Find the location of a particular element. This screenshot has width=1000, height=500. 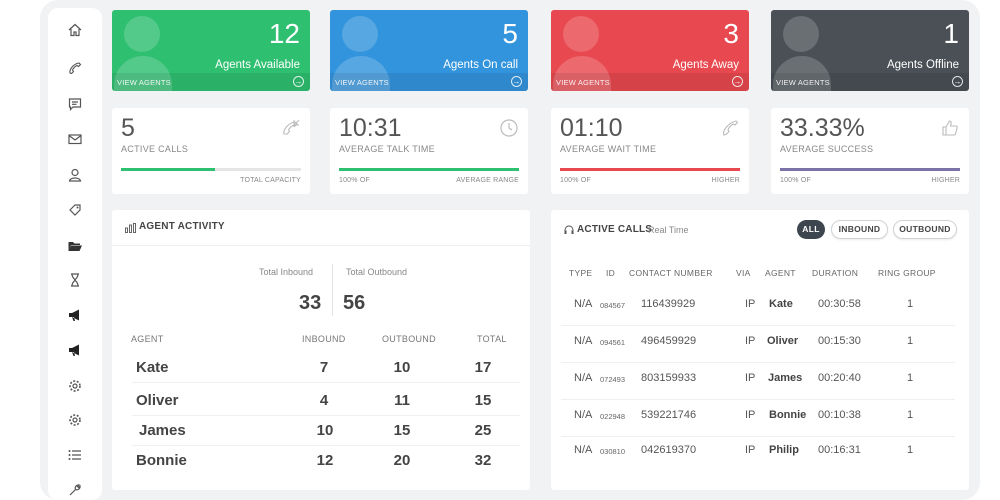

call-id: 030810 is located at coordinates (613, 451).